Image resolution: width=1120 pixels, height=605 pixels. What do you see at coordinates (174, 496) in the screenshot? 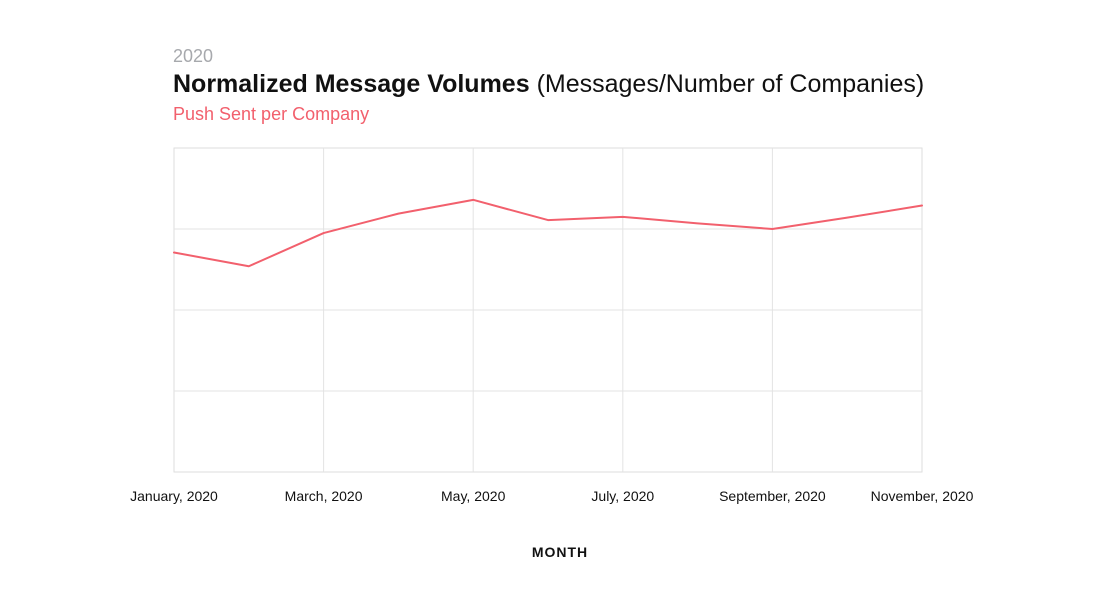
I see `x-tick-label: January, 2020` at bounding box center [174, 496].